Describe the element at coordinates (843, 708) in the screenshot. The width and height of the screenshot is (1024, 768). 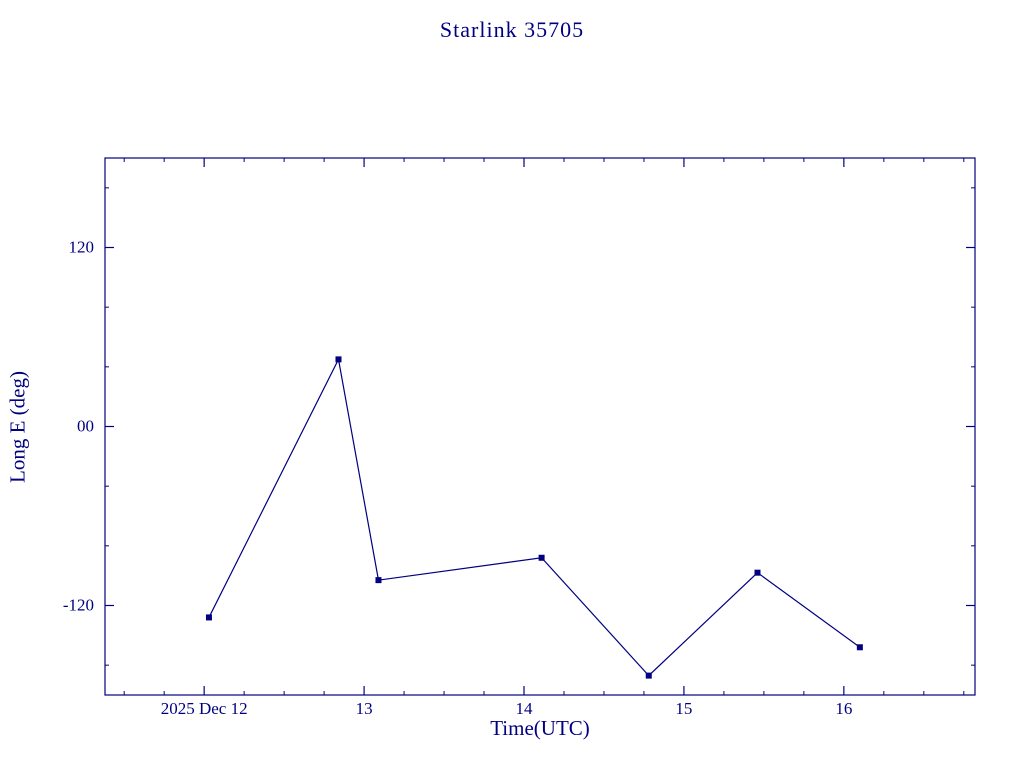
I see `svg-text: 16` at that location.